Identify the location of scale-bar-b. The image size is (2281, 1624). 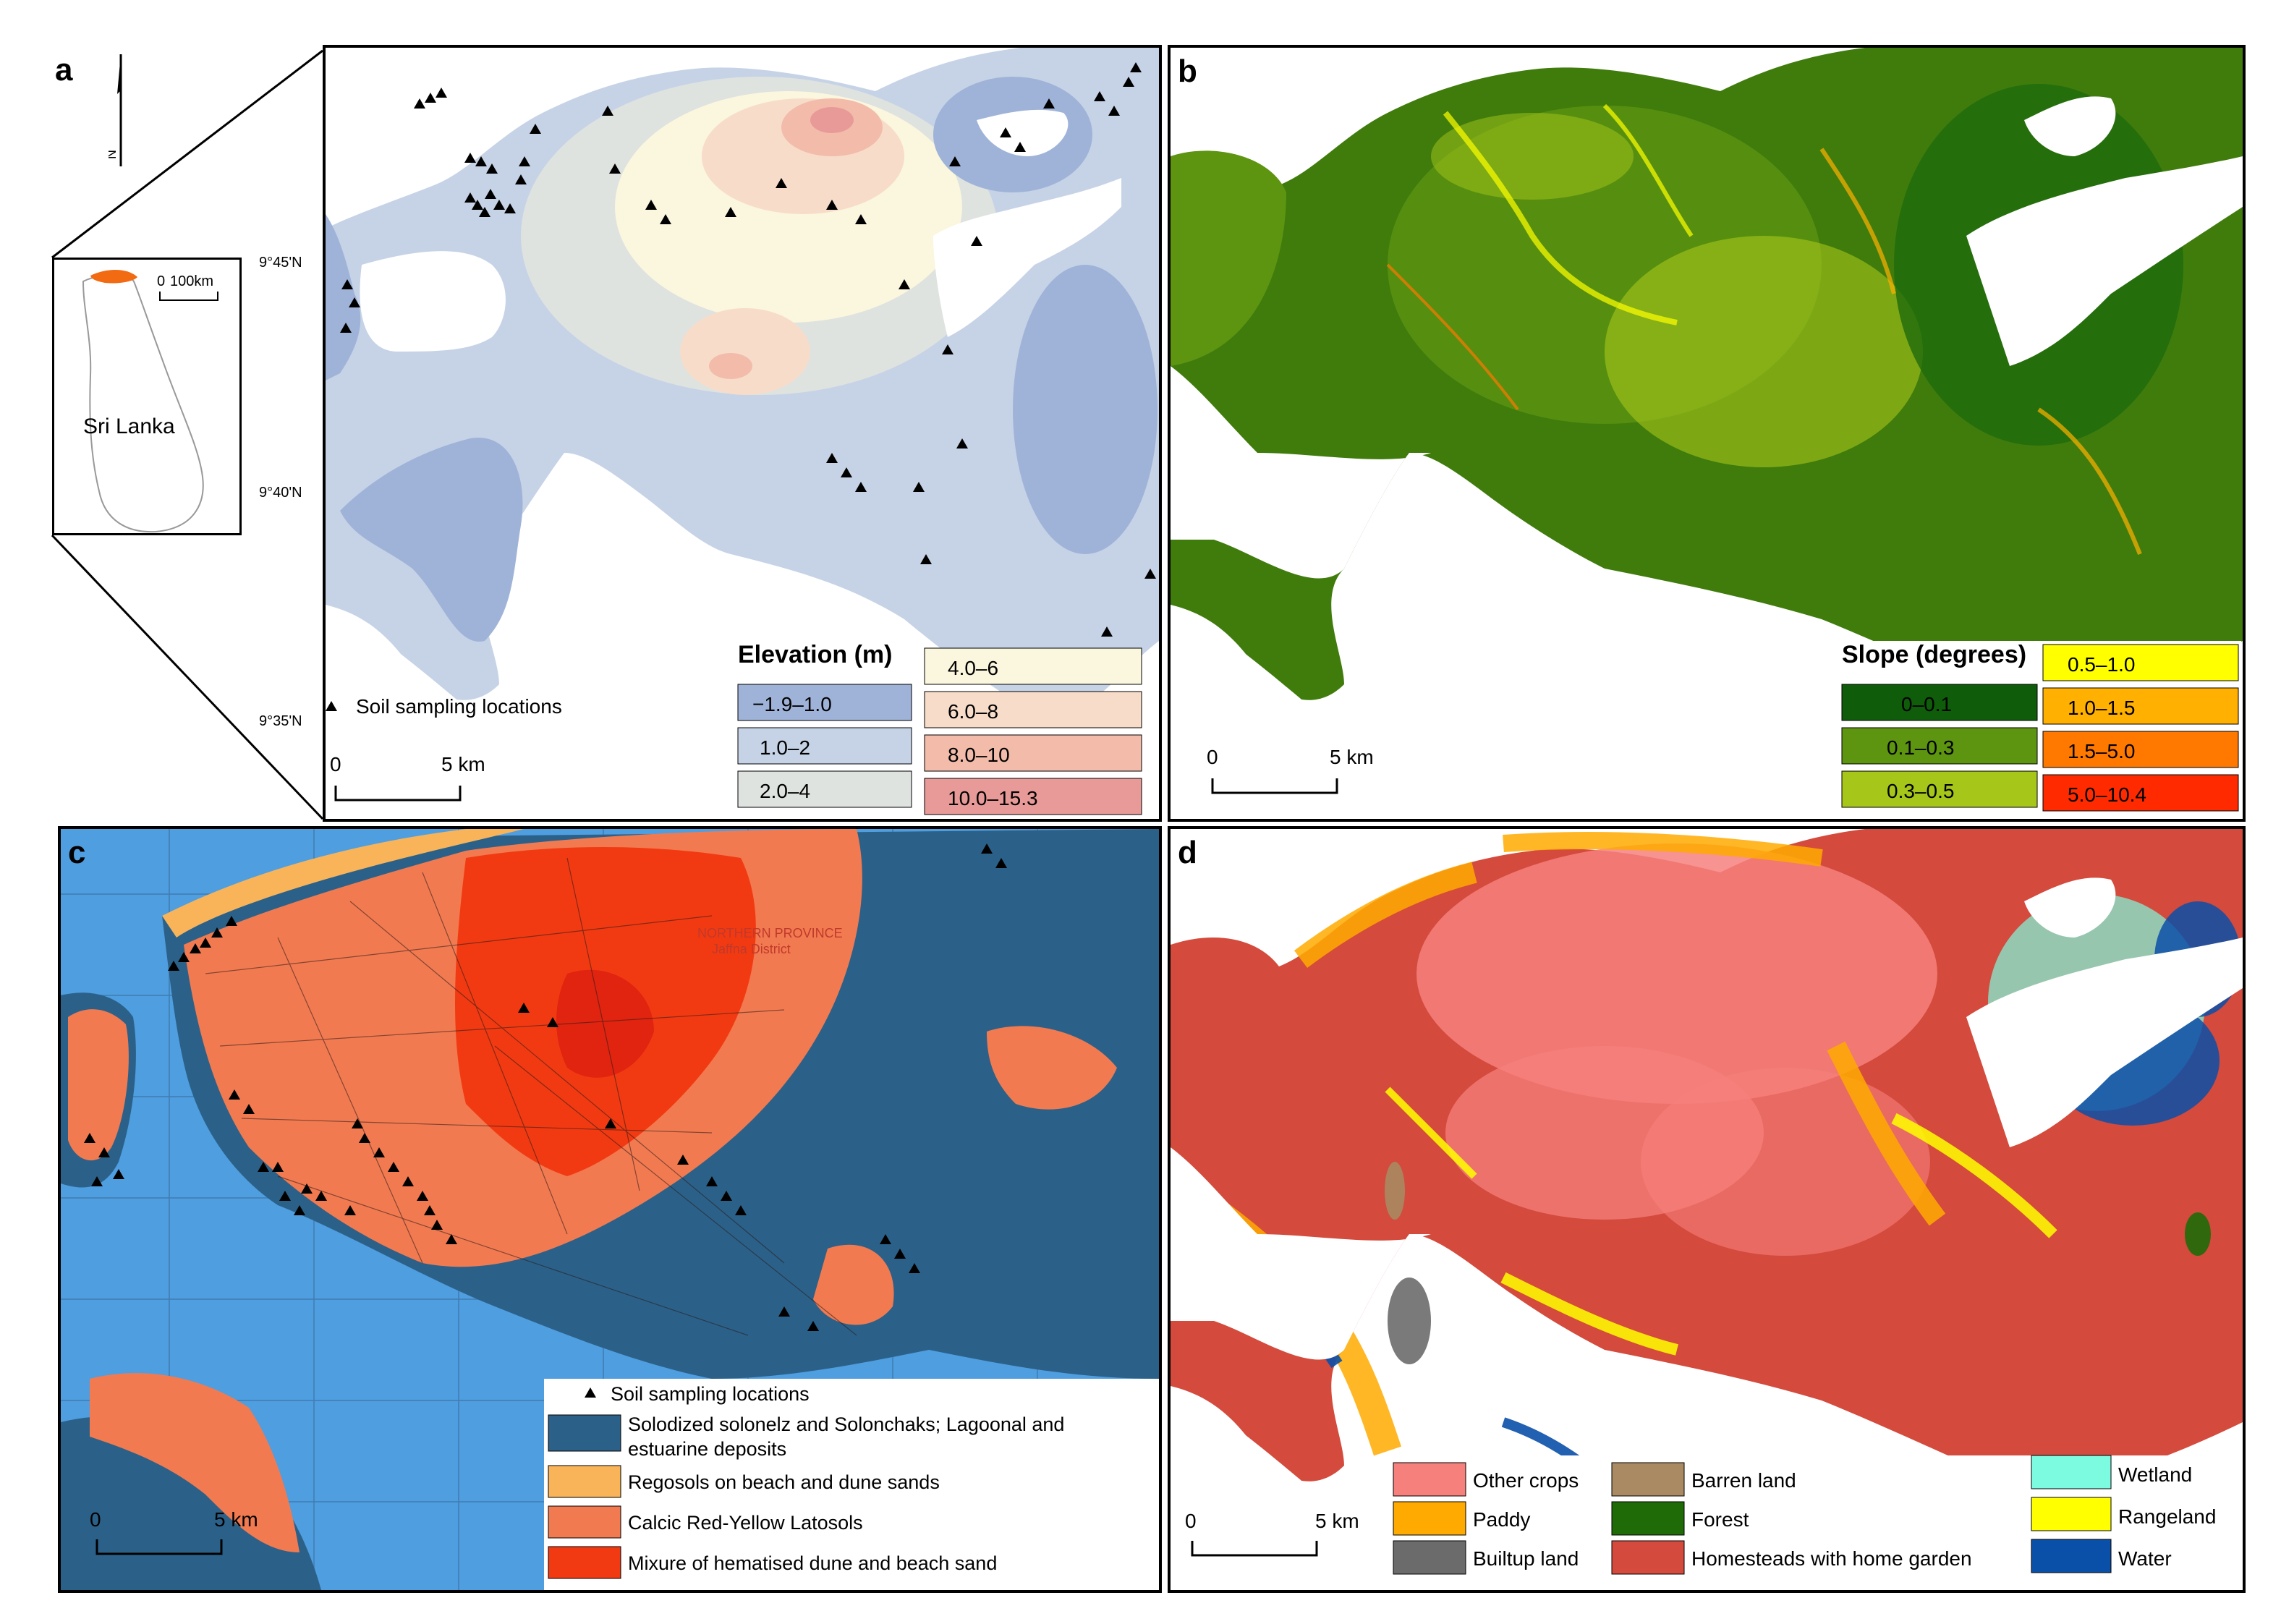
(1274, 786).